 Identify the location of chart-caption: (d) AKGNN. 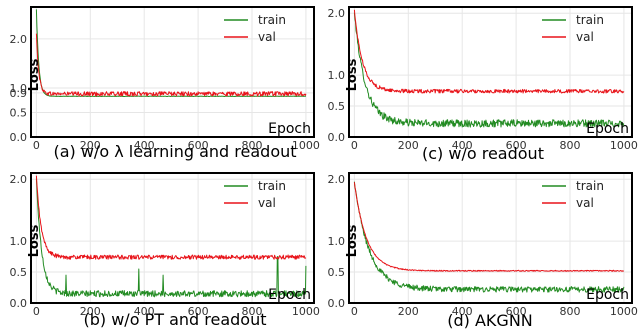
(490, 320).